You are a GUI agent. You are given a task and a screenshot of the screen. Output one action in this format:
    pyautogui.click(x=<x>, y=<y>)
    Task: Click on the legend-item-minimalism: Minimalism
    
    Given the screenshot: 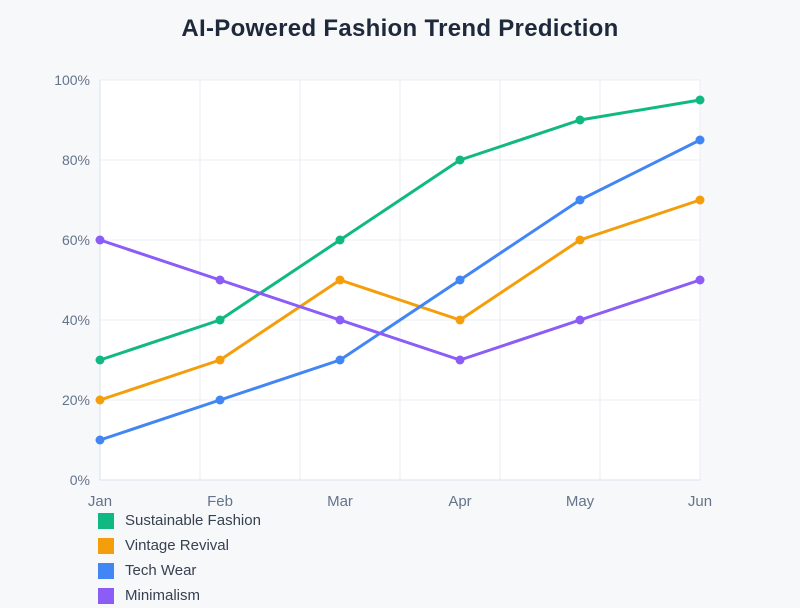 What is the action you would take?
    pyautogui.click(x=179, y=595)
    